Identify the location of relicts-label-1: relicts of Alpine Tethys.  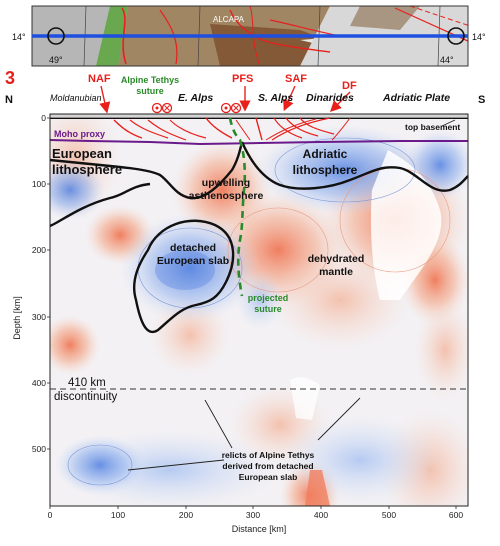
(268, 455).